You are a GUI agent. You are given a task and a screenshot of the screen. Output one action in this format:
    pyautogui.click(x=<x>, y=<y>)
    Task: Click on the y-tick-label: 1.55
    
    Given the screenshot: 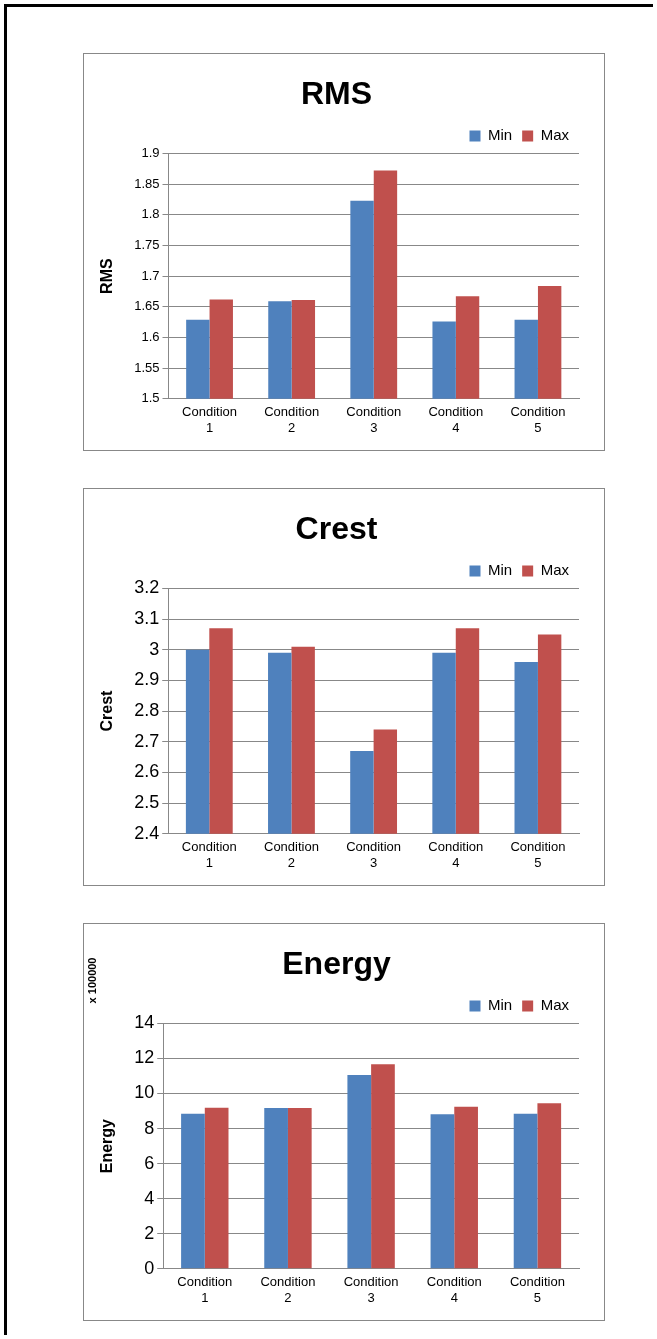 What is the action you would take?
    pyautogui.click(x=147, y=367)
    